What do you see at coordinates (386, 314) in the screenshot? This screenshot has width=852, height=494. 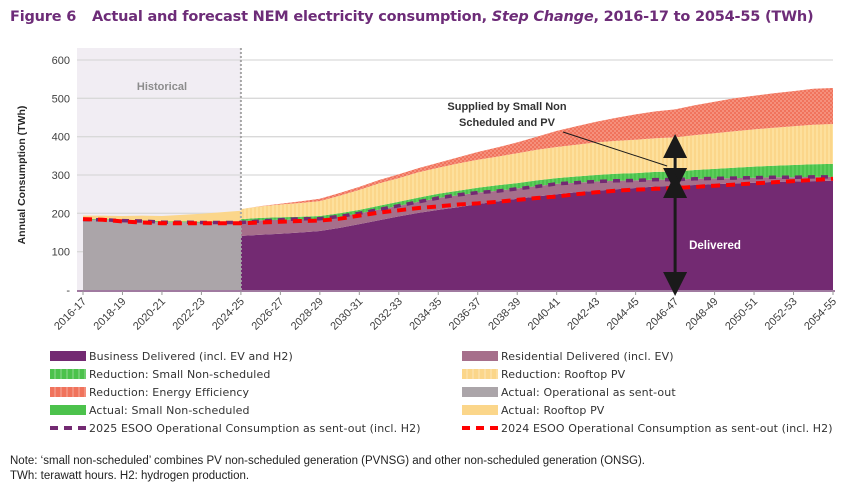 I see `x-tick-label: 2032-33` at bounding box center [386, 314].